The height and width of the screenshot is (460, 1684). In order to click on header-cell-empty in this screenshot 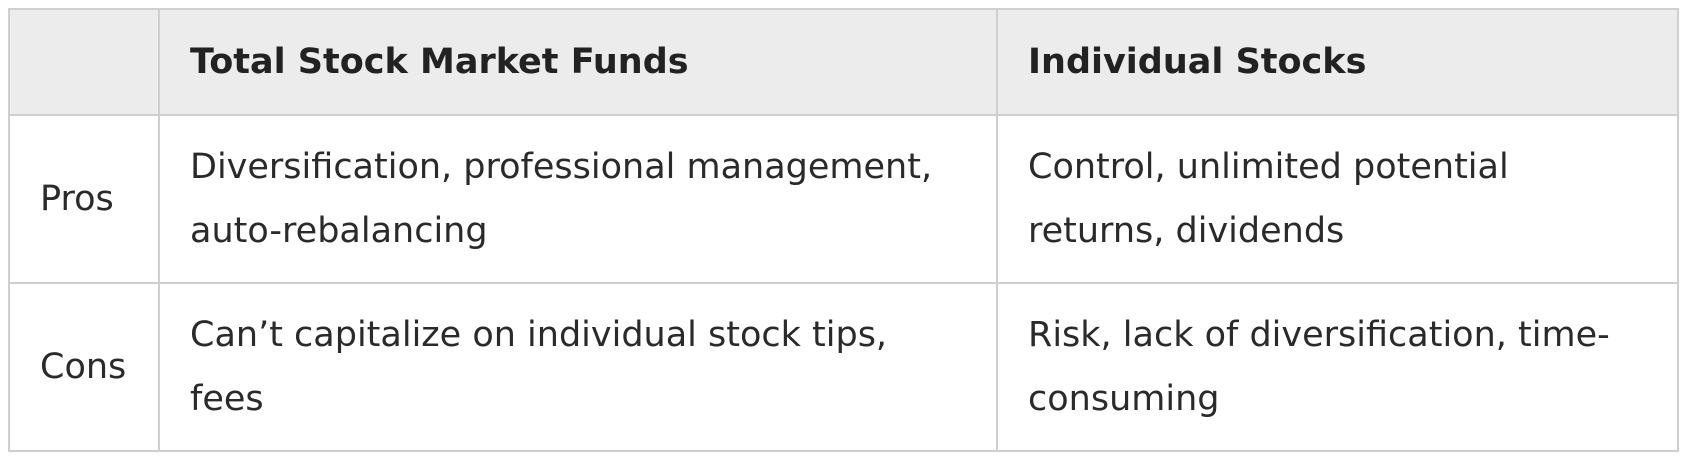, I will do `click(84, 62)`.